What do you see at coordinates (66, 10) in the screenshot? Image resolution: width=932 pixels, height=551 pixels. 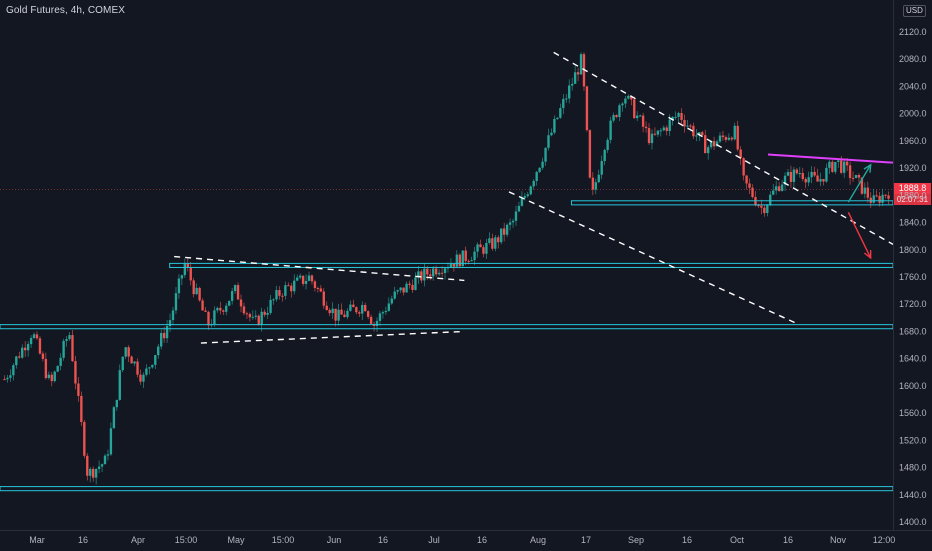 I see `symbol-title: Gold Futures, 4h, COMEX` at bounding box center [66, 10].